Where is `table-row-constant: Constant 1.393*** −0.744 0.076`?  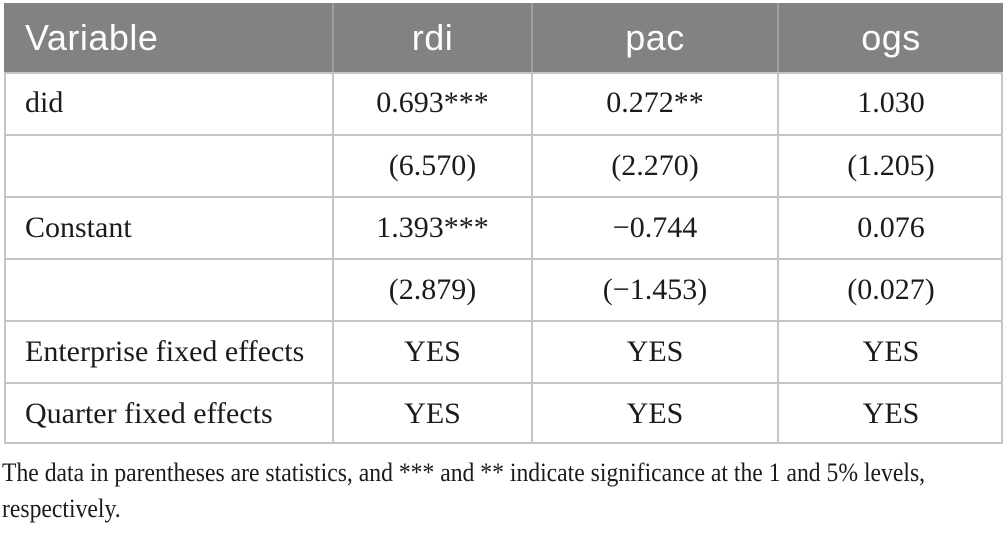
table-row-constant: Constant 1.393*** −0.744 0.076 is located at coordinates (503, 227).